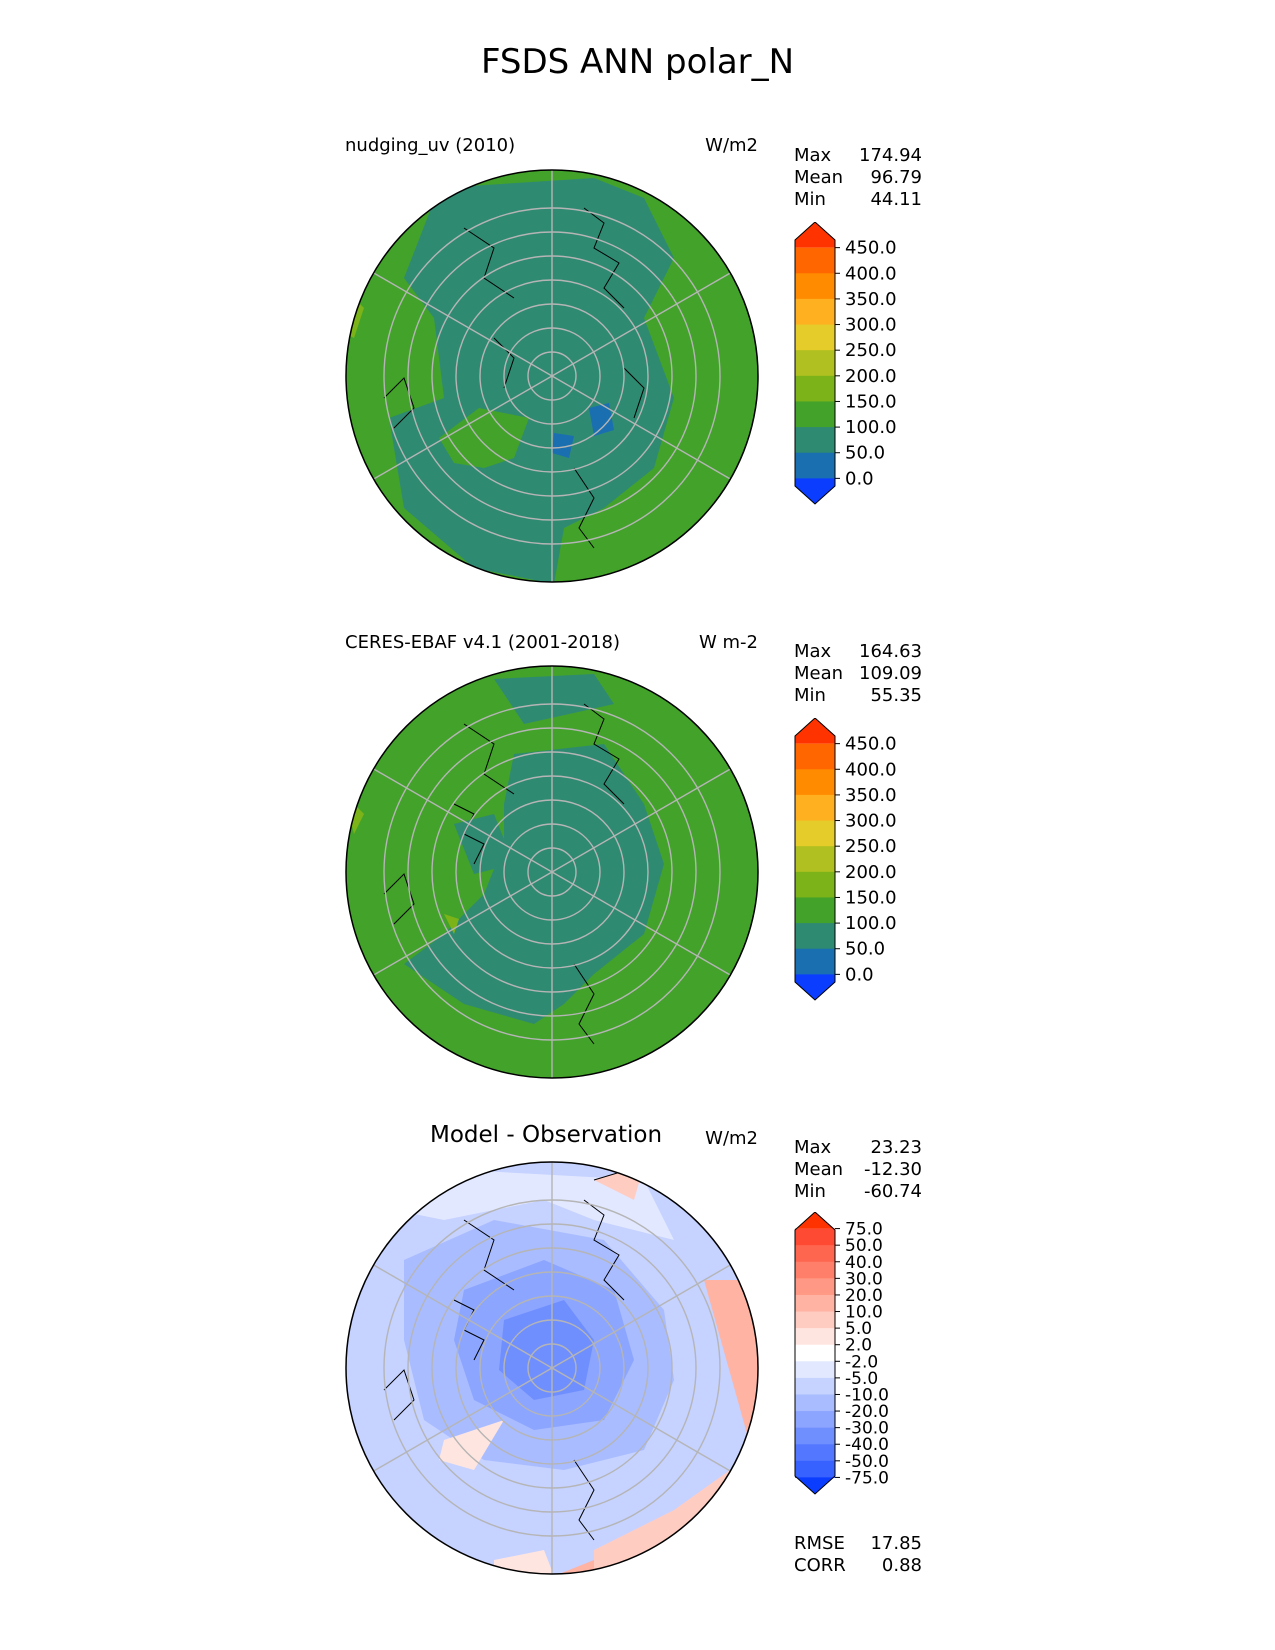  Describe the element at coordinates (890, 155) in the screenshot. I see `stat-value: 174.94` at that location.